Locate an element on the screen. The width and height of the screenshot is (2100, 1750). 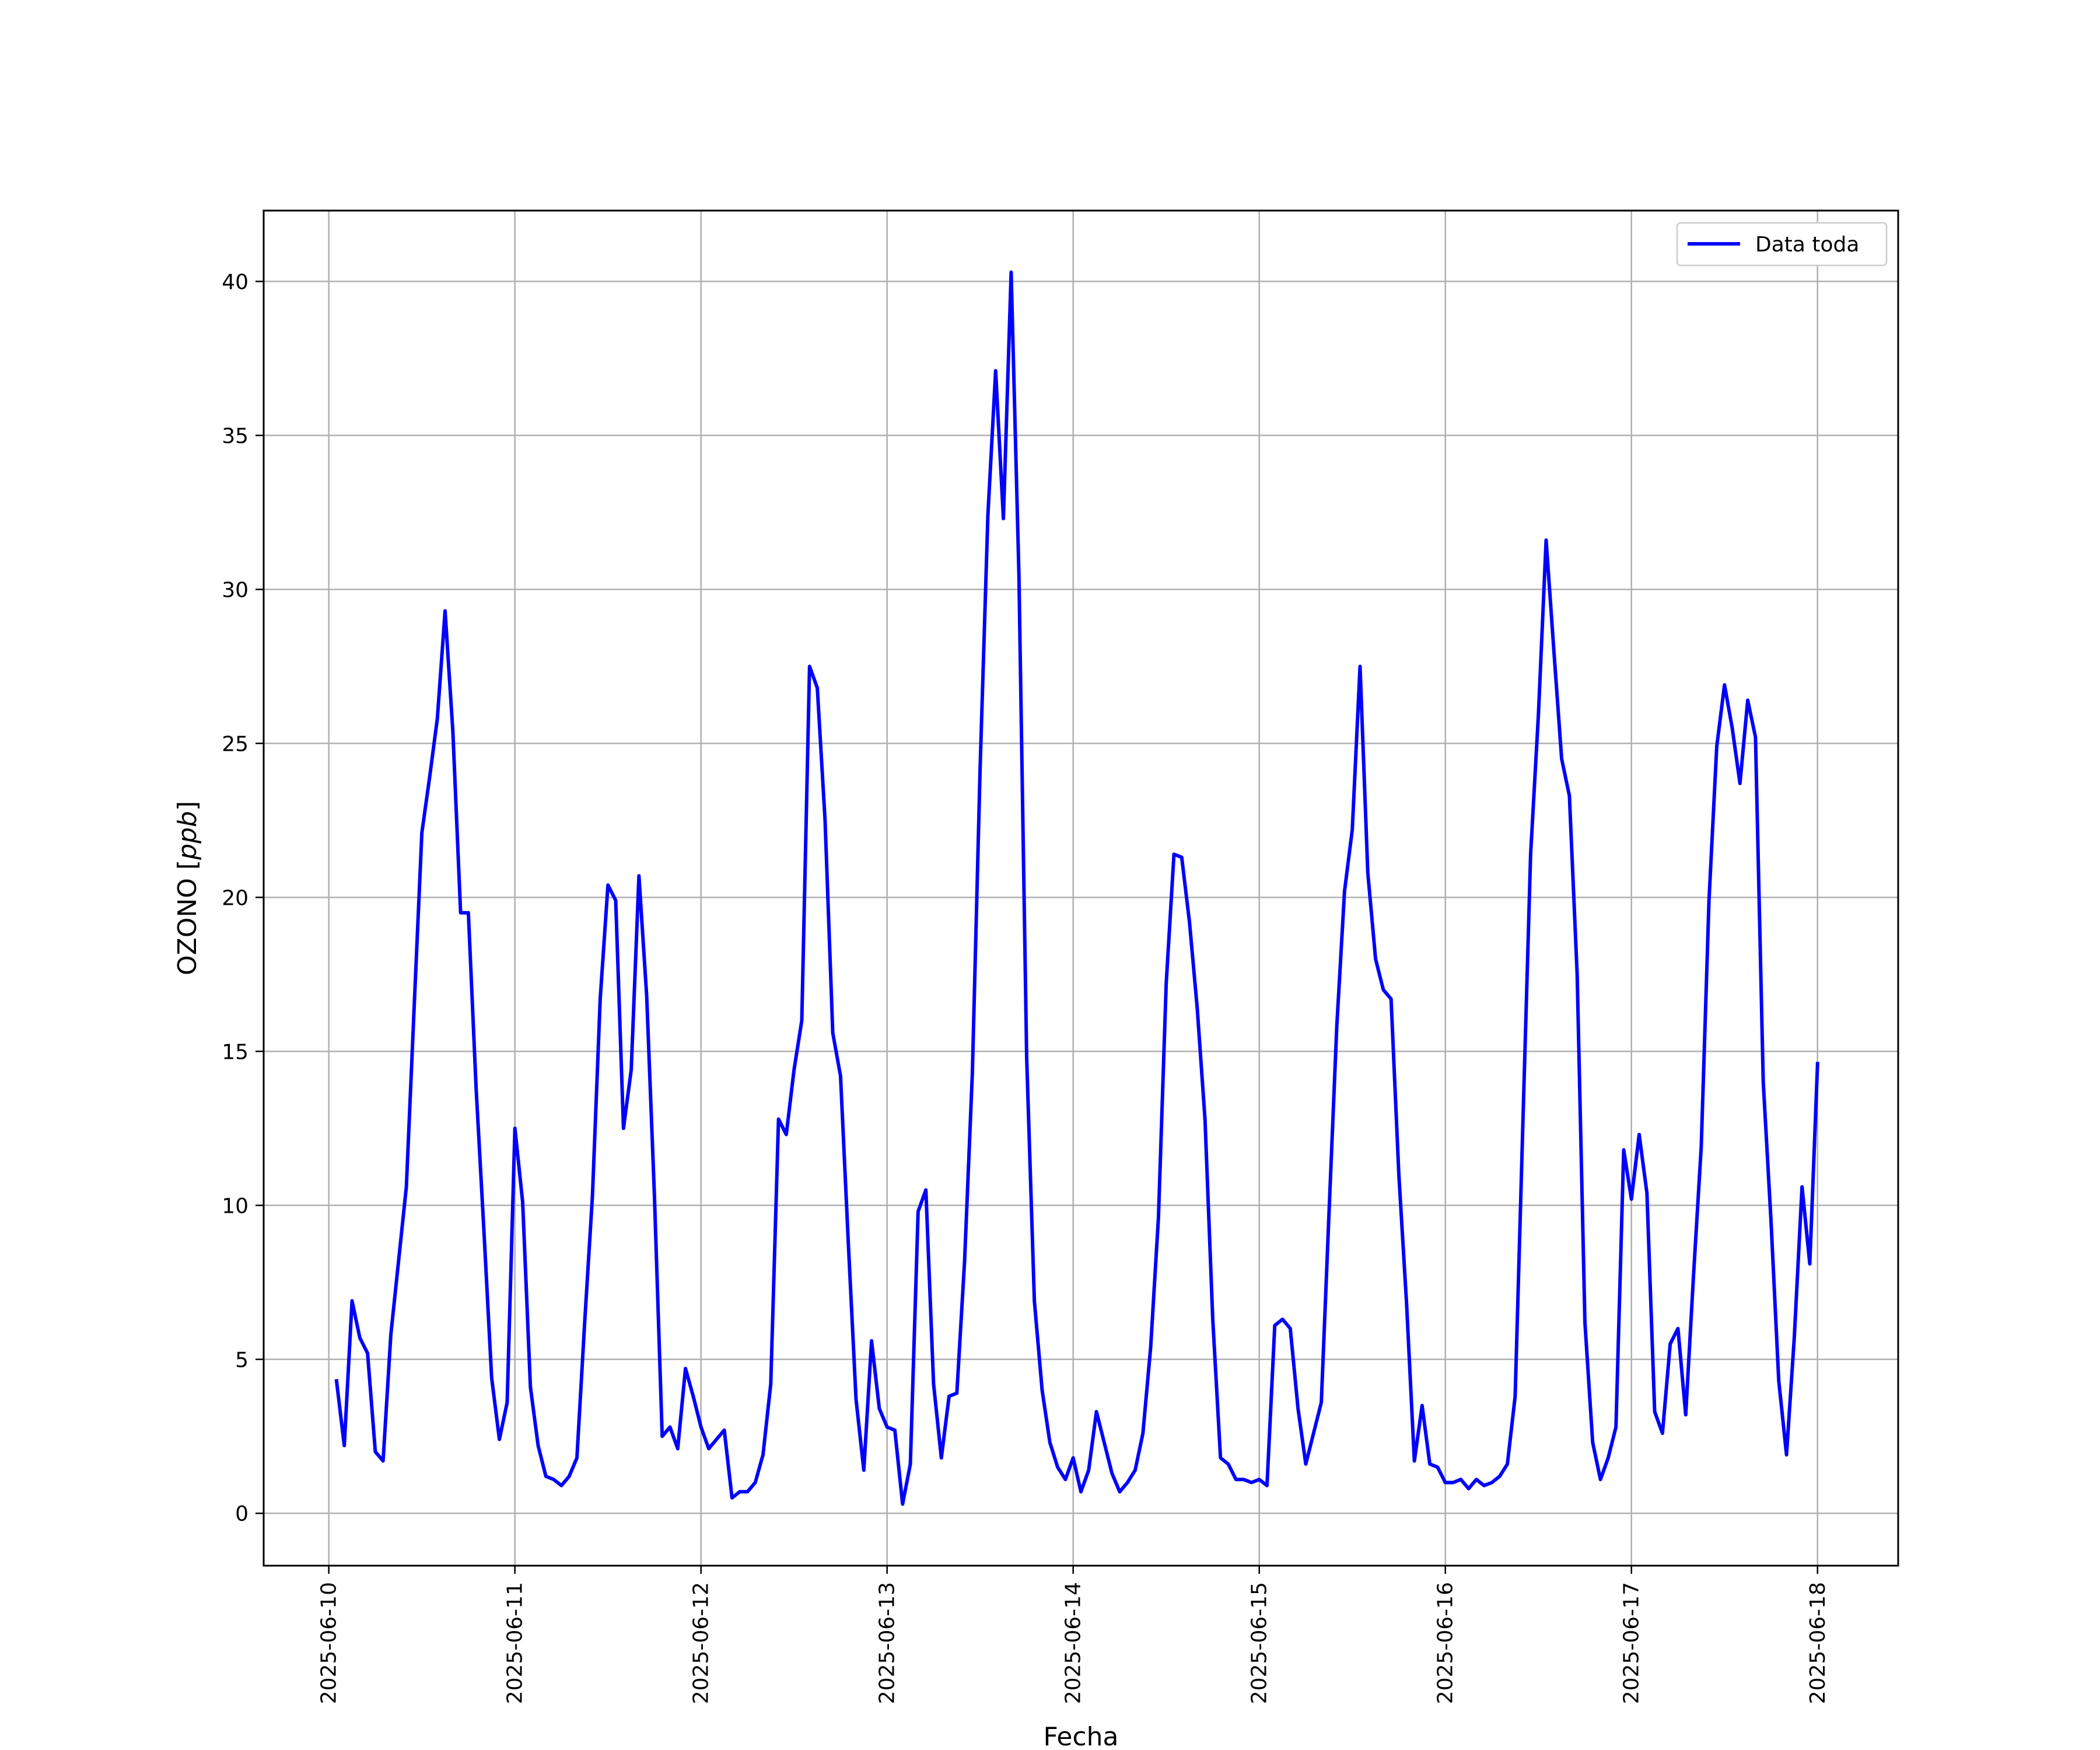
y-tick-label: 5 is located at coordinates (242, 1360).